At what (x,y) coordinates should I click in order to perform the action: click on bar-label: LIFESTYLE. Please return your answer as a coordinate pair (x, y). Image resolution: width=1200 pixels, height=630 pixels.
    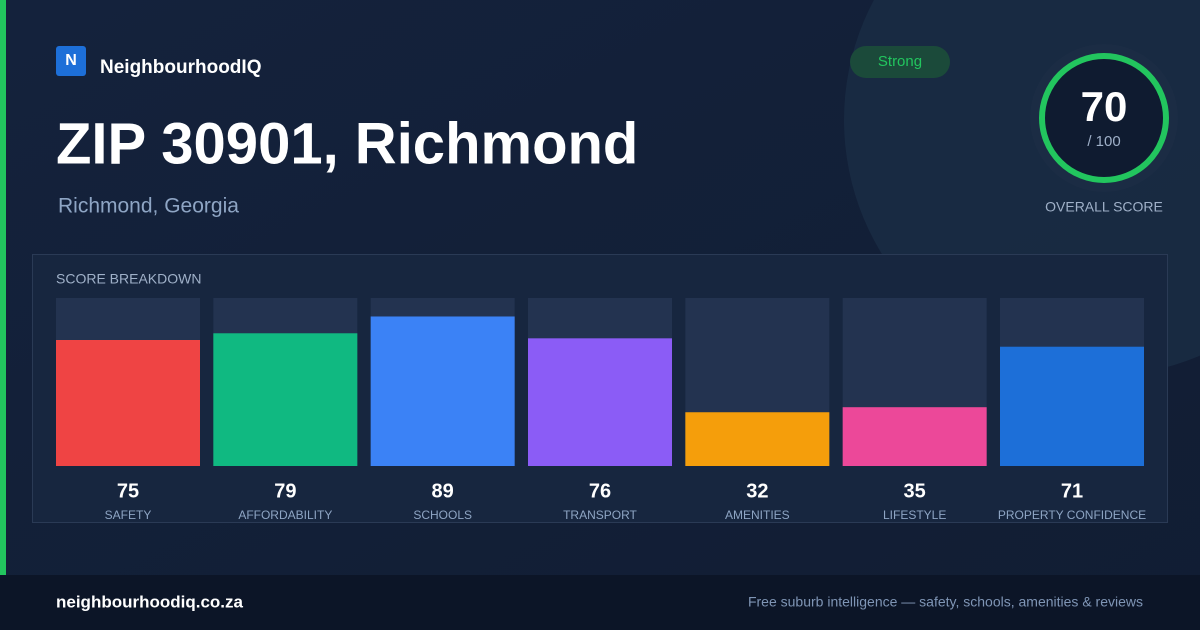
    Looking at the image, I should click on (914, 515).